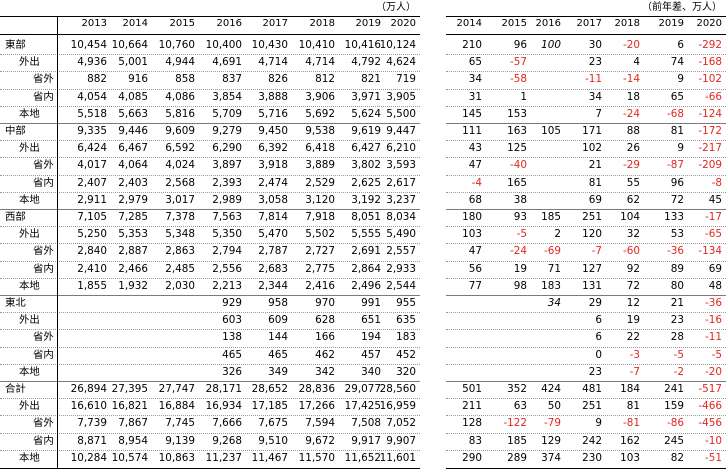 The image size is (726, 471). I want to click on cell-value: 5,624, so click(366, 113).